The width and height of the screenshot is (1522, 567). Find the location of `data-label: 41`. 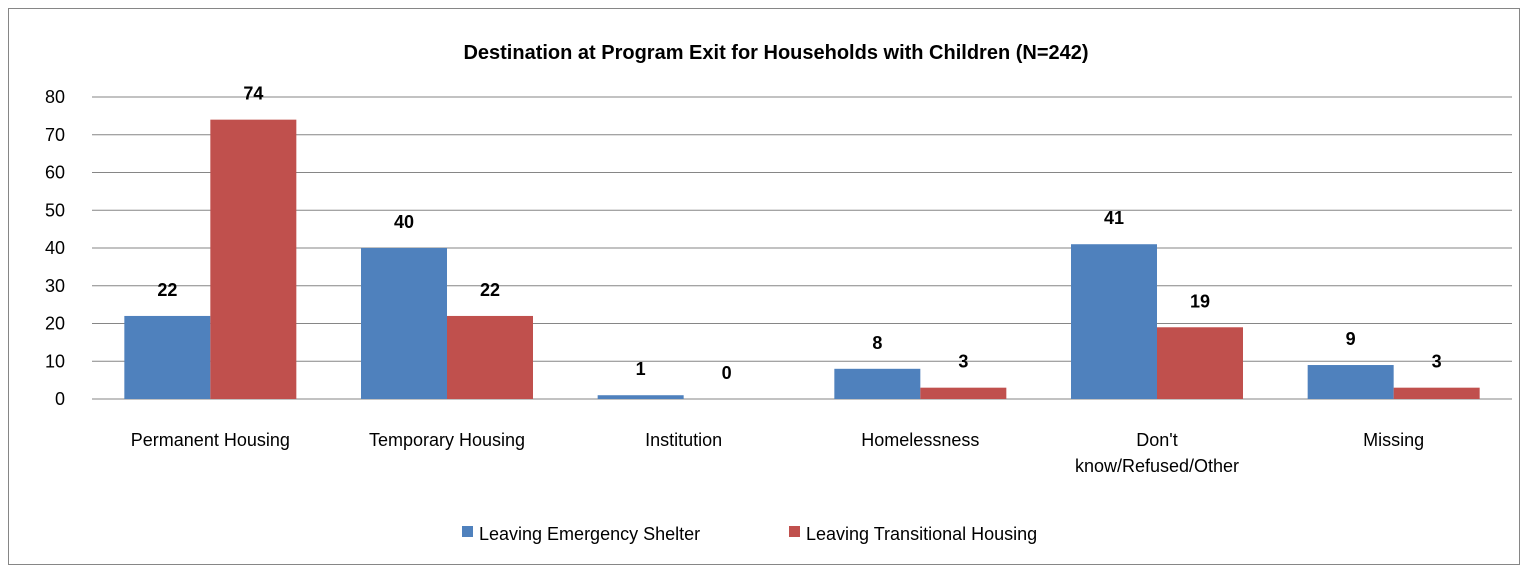

data-label: 41 is located at coordinates (1114, 218).